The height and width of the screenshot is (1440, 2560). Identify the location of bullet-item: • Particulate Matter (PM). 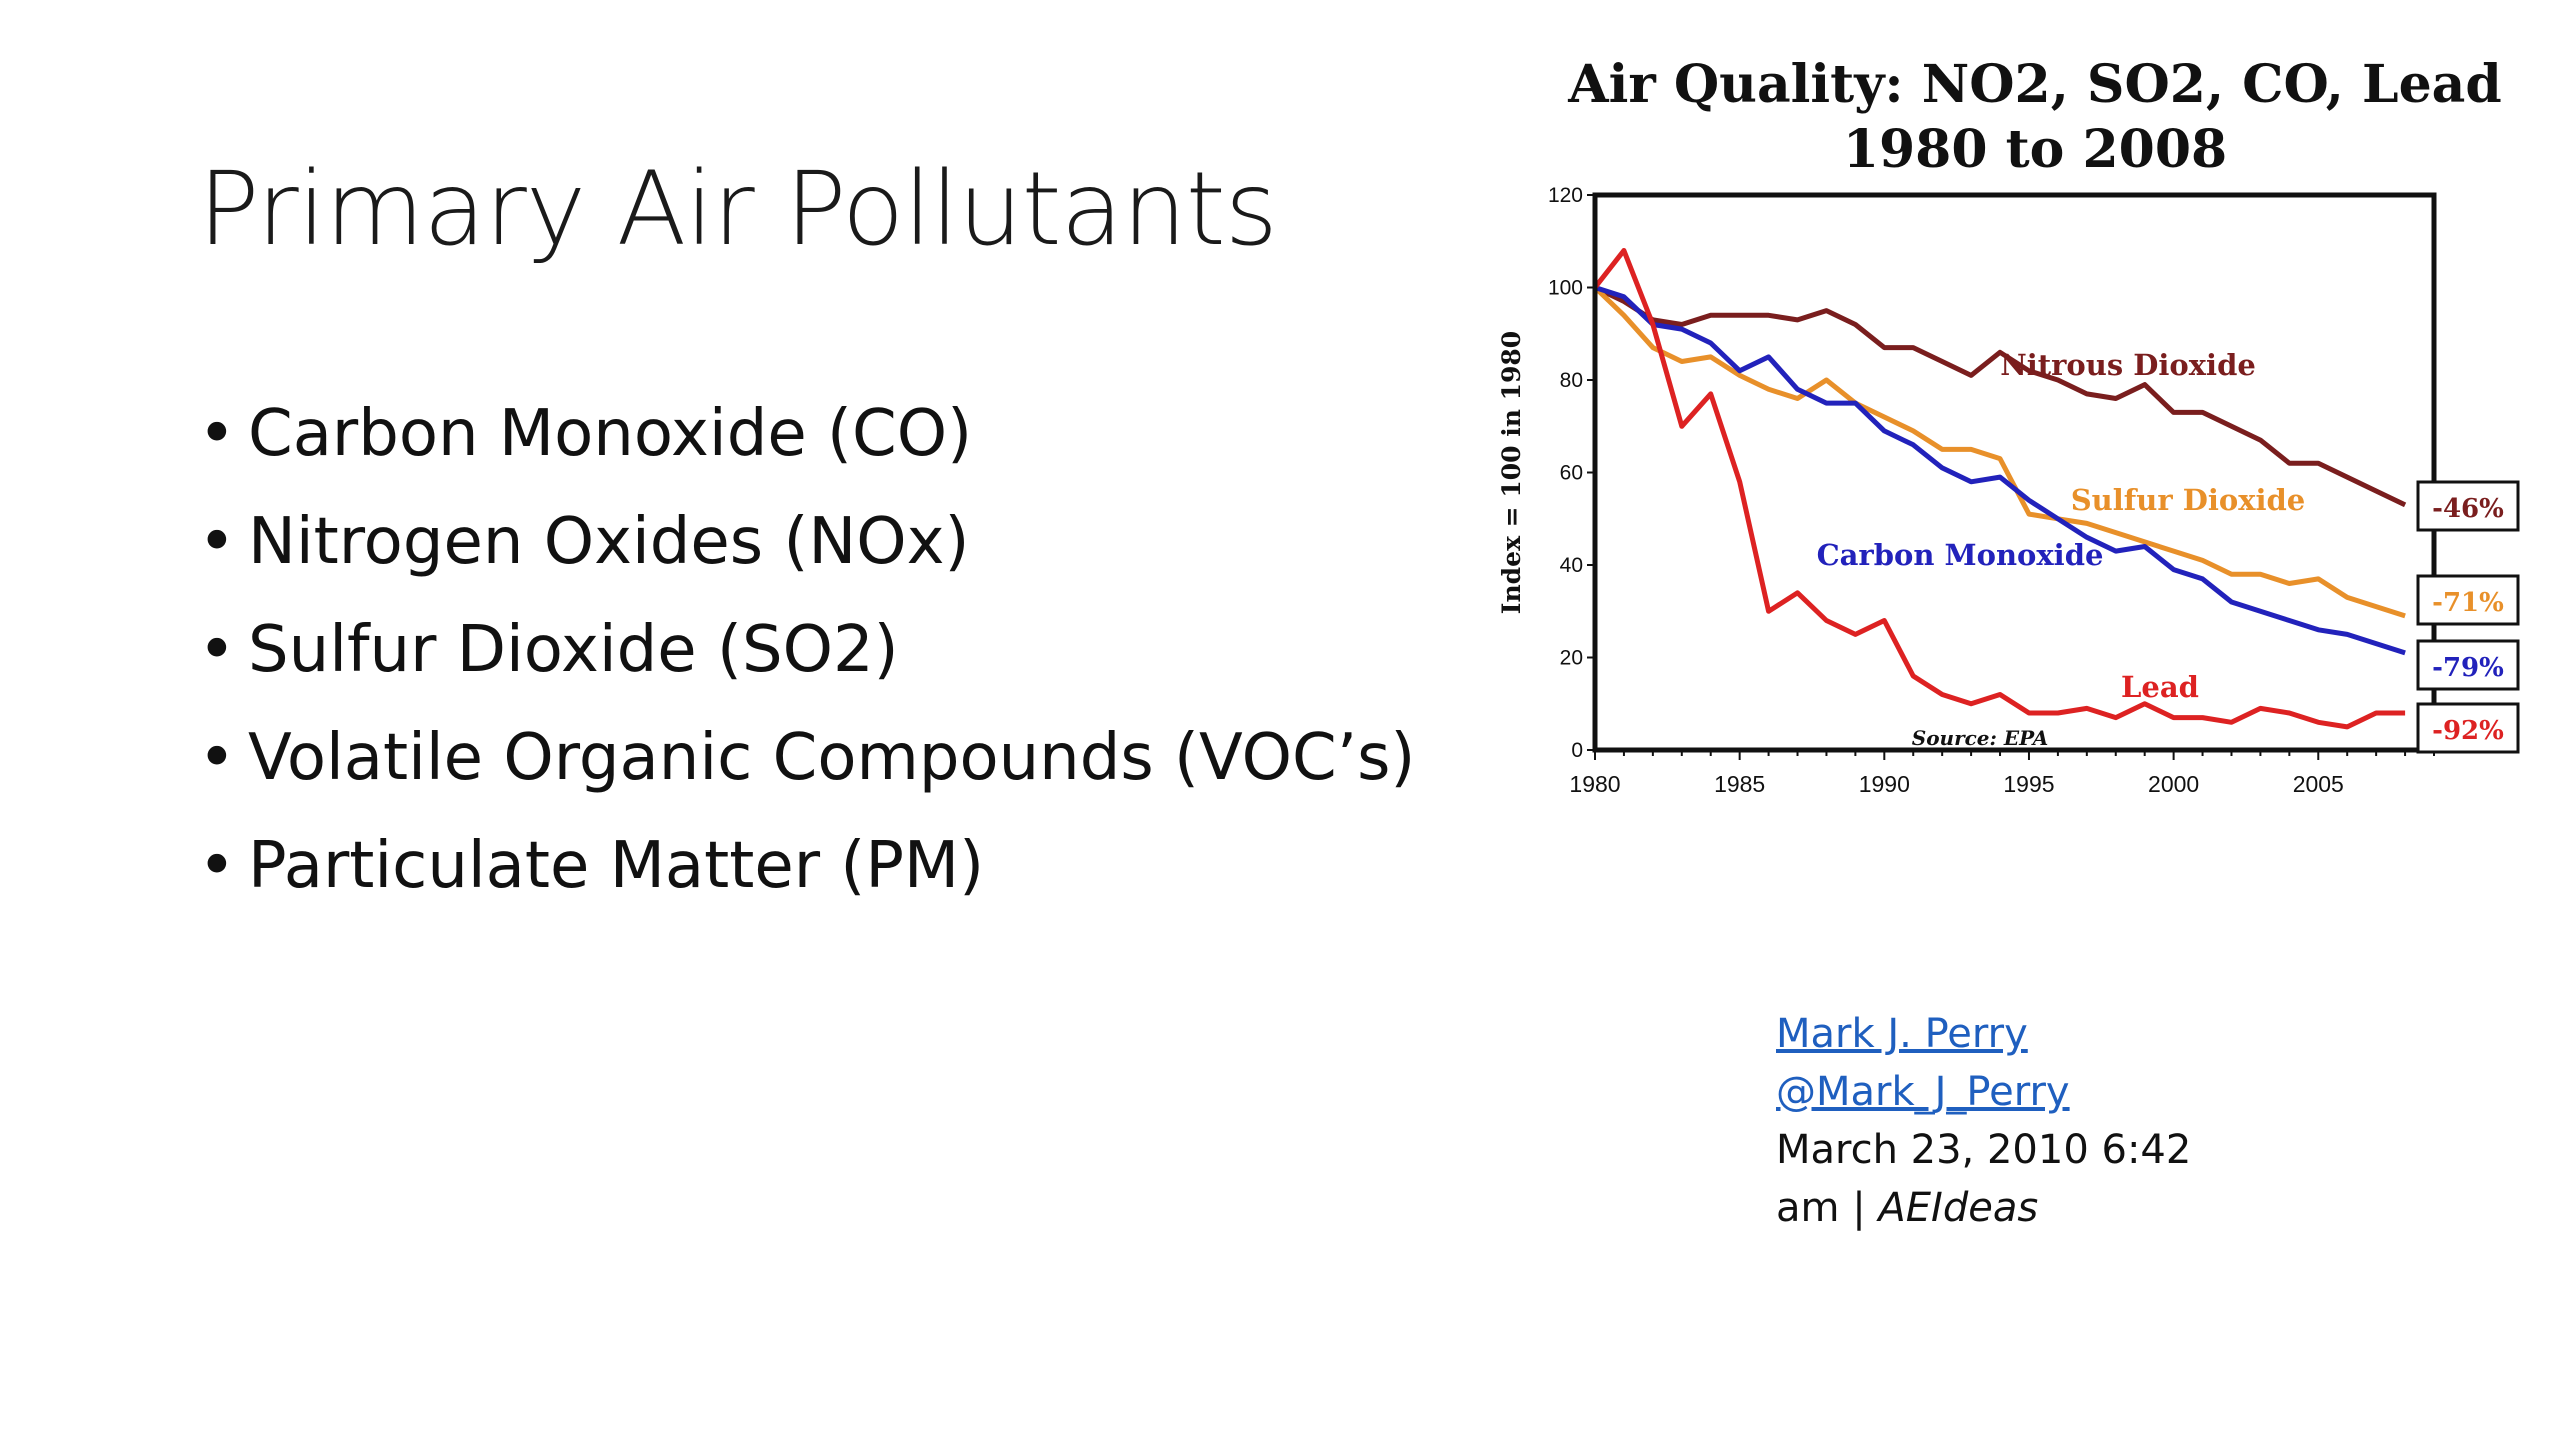
(591, 866).